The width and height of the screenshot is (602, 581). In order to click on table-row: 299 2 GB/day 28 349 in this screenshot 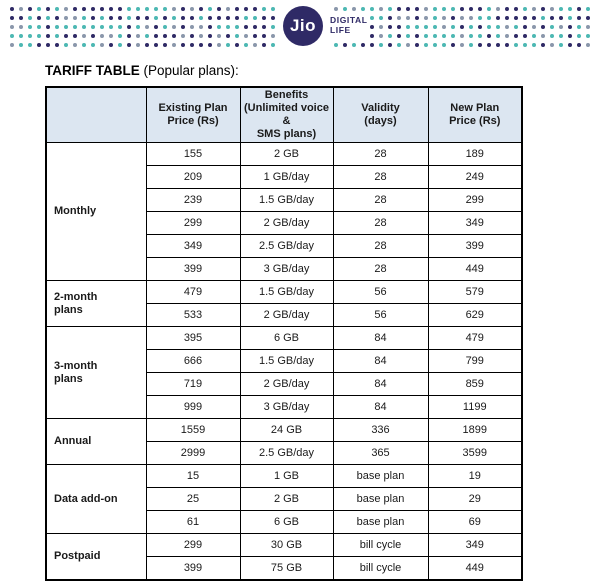, I will do `click(284, 223)`.